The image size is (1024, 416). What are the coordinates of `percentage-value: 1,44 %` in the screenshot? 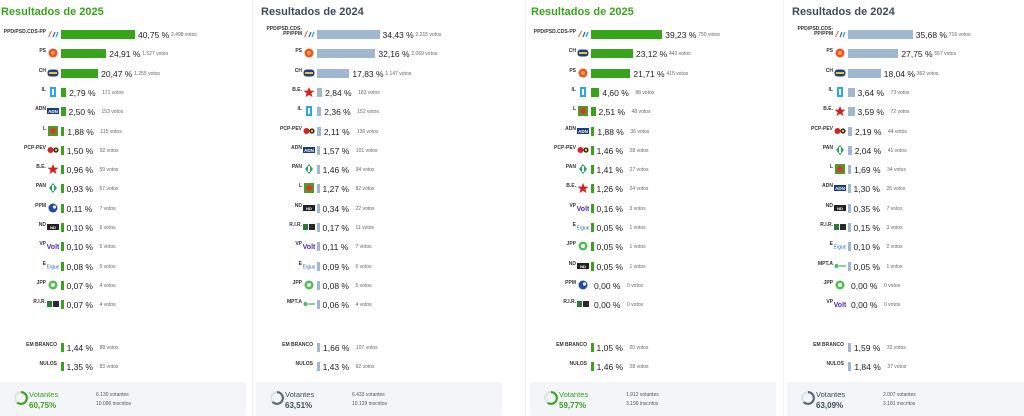 It's located at (80, 348).